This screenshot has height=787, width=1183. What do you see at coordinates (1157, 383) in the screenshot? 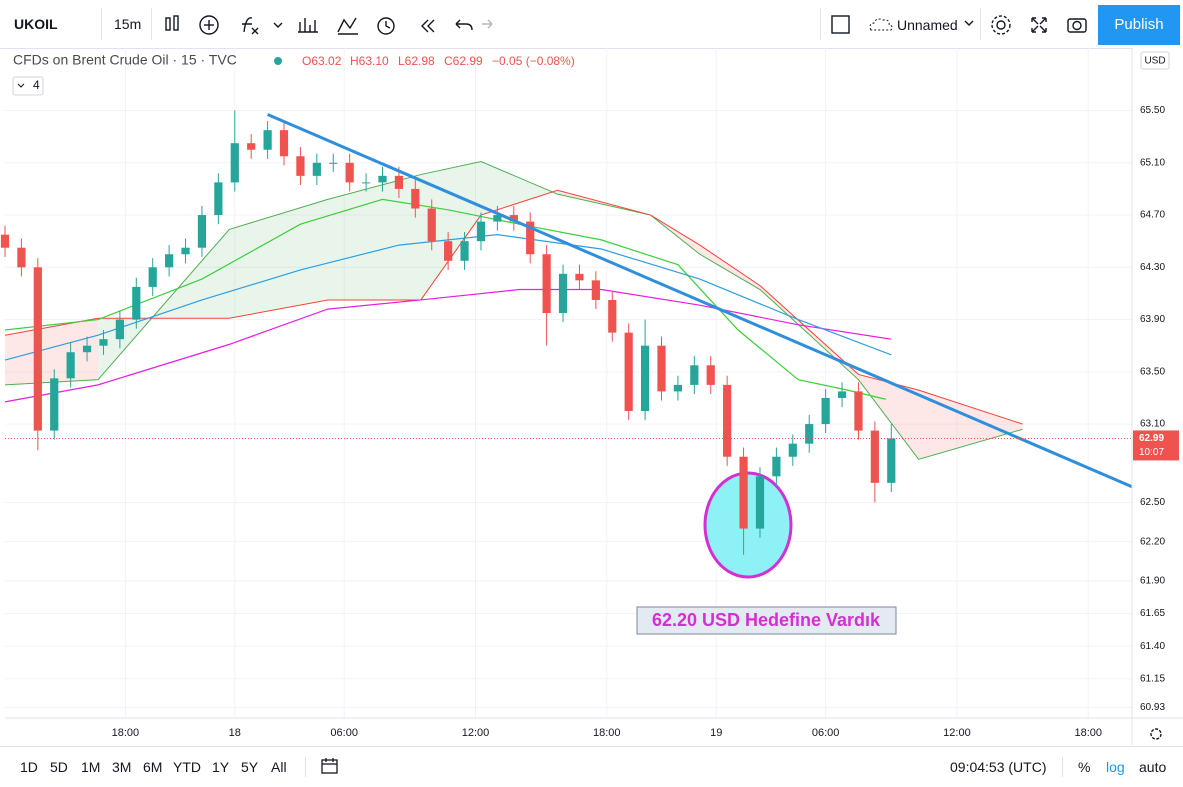
I see `price-scale` at bounding box center [1157, 383].